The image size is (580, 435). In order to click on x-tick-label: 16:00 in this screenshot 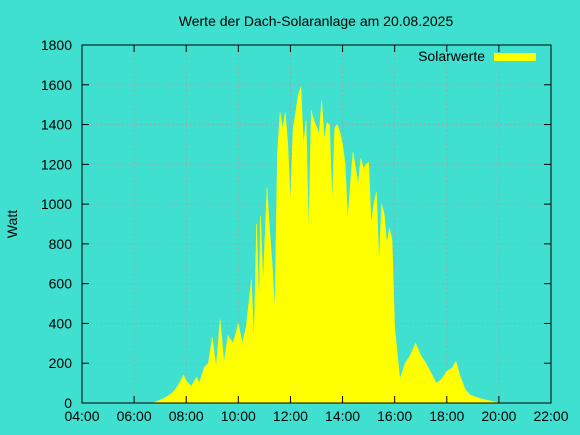, I will do `click(394, 416)`.